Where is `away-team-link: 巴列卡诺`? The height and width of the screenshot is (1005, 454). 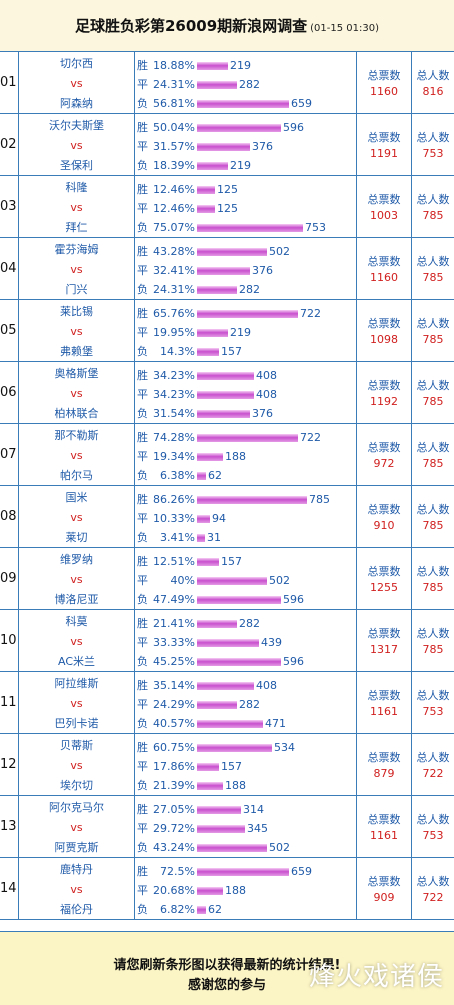 away-team-link: 巴列卡诺 is located at coordinates (76, 723).